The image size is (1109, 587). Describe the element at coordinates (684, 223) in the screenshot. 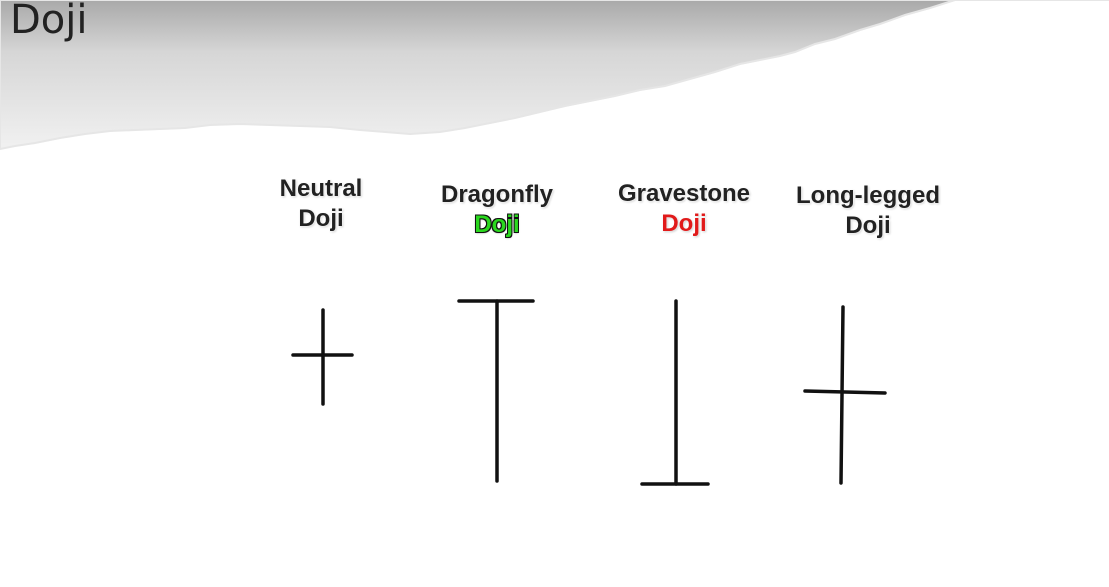

I see `gravestone-doji-label-line2: Doji` at that location.